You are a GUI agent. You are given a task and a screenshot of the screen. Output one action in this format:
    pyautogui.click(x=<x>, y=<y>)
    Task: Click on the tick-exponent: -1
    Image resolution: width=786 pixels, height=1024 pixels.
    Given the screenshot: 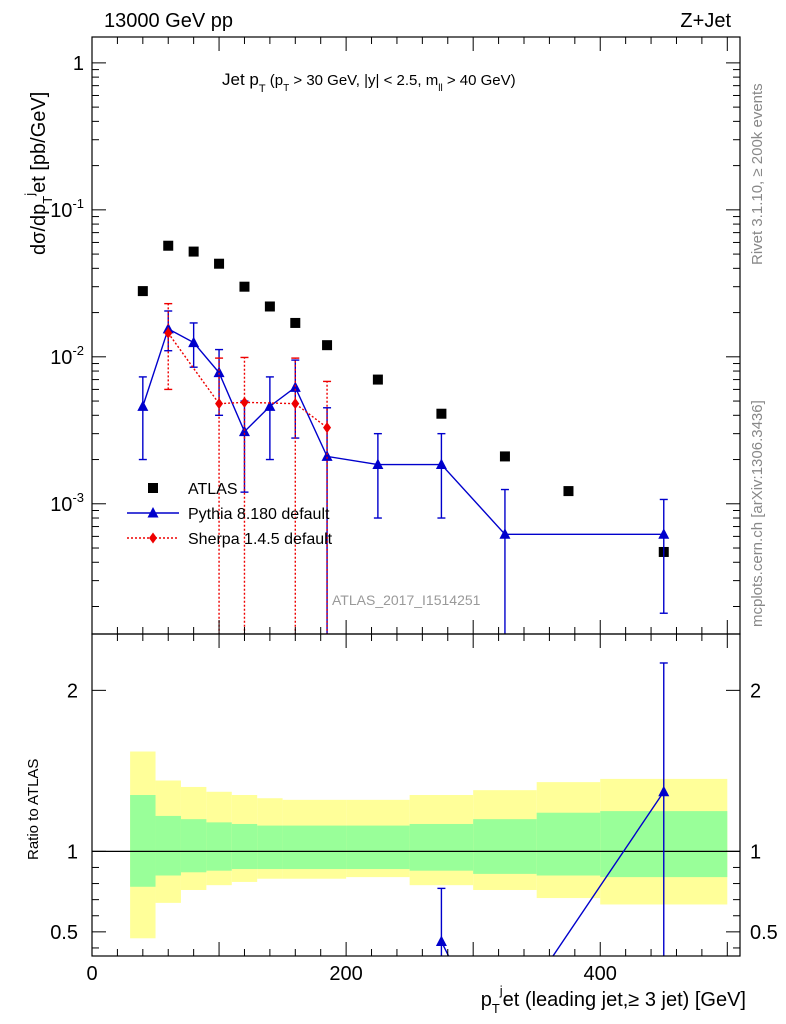 What is the action you would take?
    pyautogui.click(x=78, y=203)
    